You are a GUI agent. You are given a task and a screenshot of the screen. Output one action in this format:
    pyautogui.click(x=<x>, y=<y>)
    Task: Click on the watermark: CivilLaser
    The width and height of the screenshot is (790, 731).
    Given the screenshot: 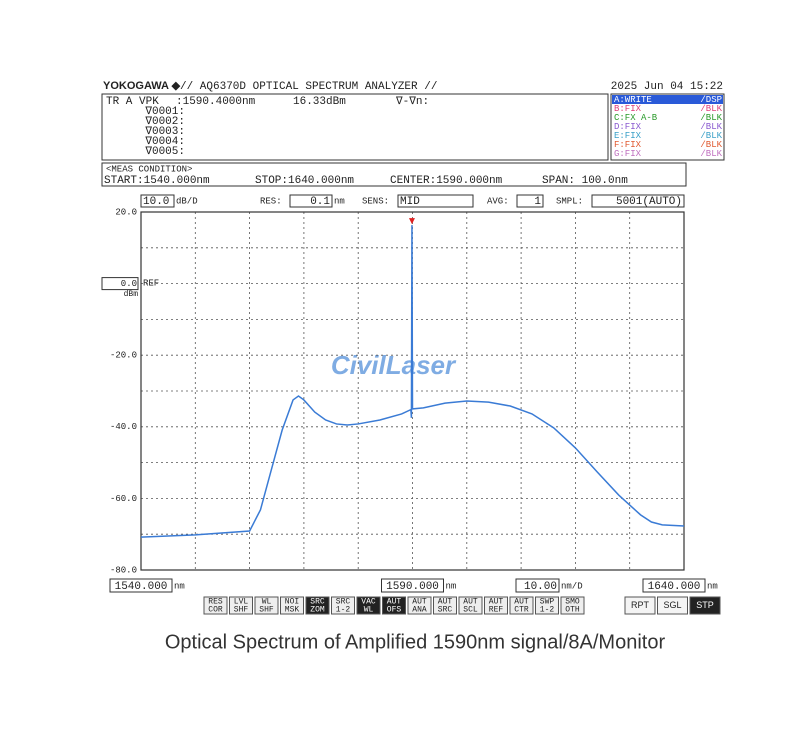 What is the action you would take?
    pyautogui.click(x=394, y=365)
    